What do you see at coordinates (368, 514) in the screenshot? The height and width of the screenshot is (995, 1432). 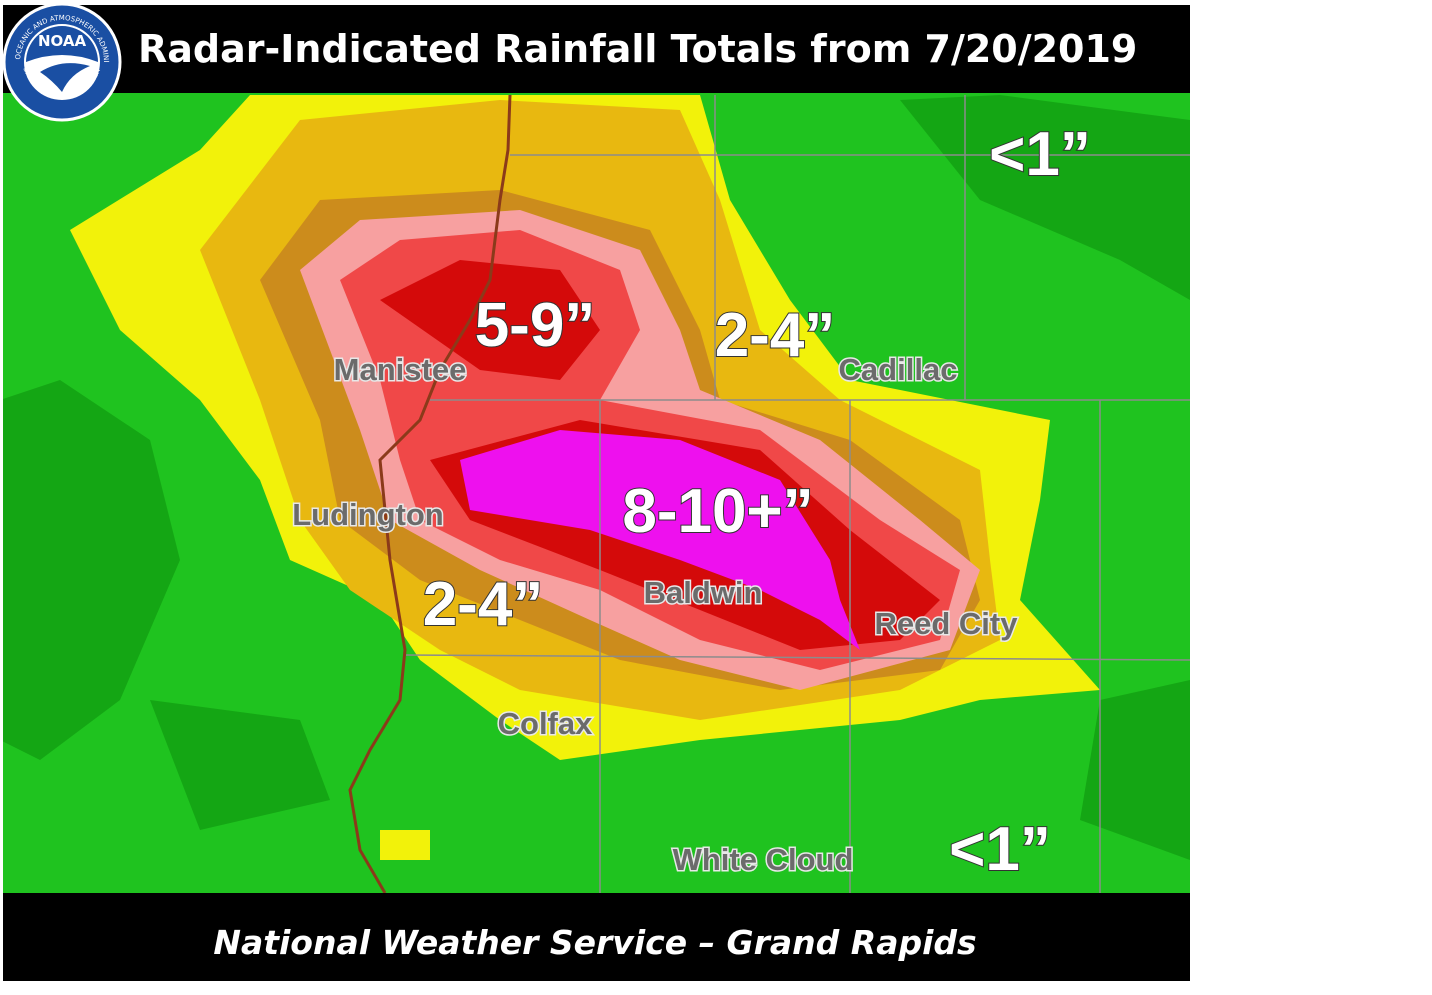 I see `city-label: Ludington` at bounding box center [368, 514].